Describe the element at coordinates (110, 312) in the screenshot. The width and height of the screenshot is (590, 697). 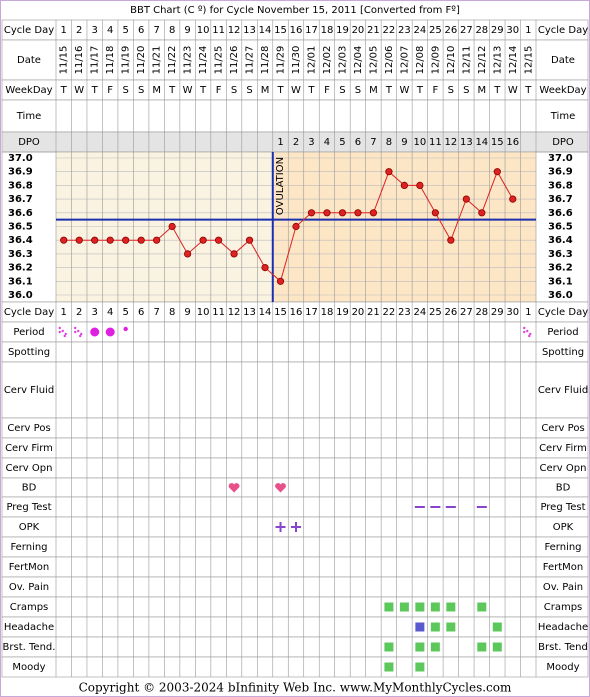
I see `cycle-day: 4` at that location.